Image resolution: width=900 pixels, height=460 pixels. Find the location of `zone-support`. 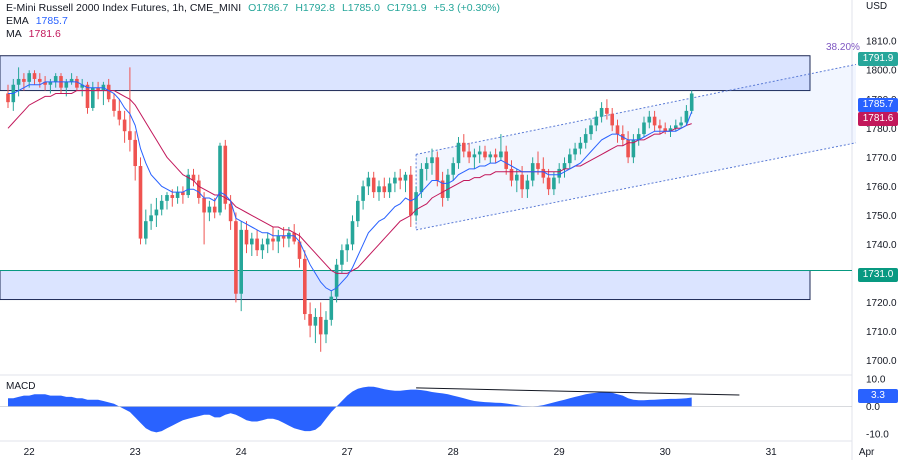

zone-support is located at coordinates (405, 285).